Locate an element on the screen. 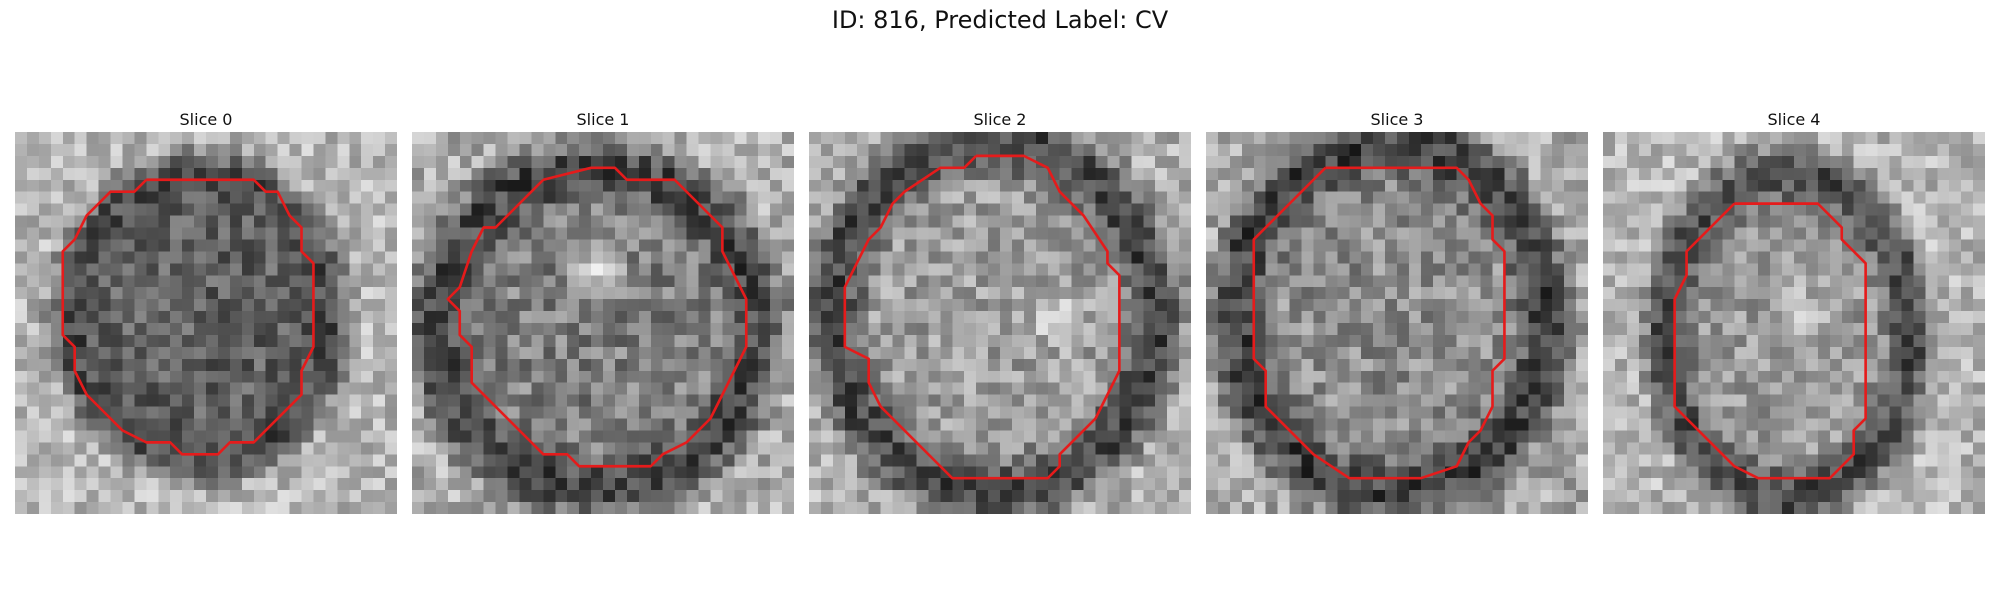  slice-panel-1: Slice 1 is located at coordinates (603, 311).